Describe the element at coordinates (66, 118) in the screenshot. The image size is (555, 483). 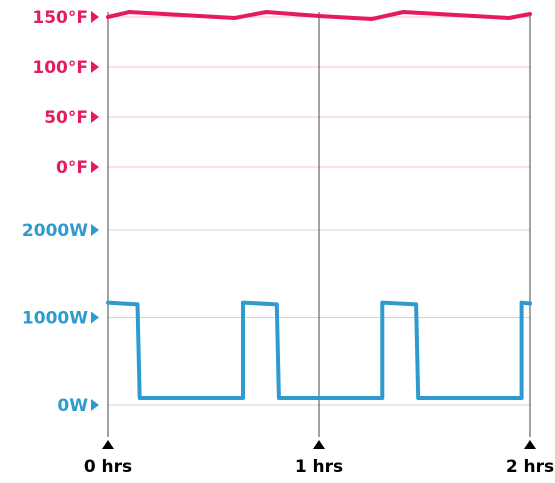
I see `temperature-tick-label: 50°F` at that location.